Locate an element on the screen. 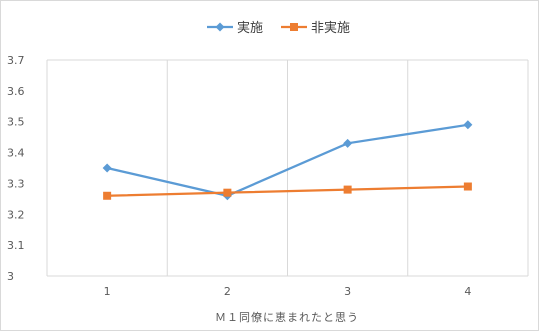 The width and height of the screenshot is (539, 331). y-tick-label: 3.1 is located at coordinates (16, 245).